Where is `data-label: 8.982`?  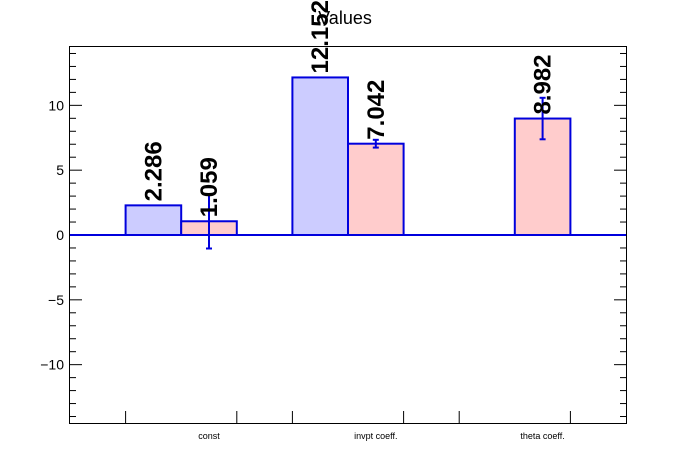
data-label: 8.982 is located at coordinates (543, 84).